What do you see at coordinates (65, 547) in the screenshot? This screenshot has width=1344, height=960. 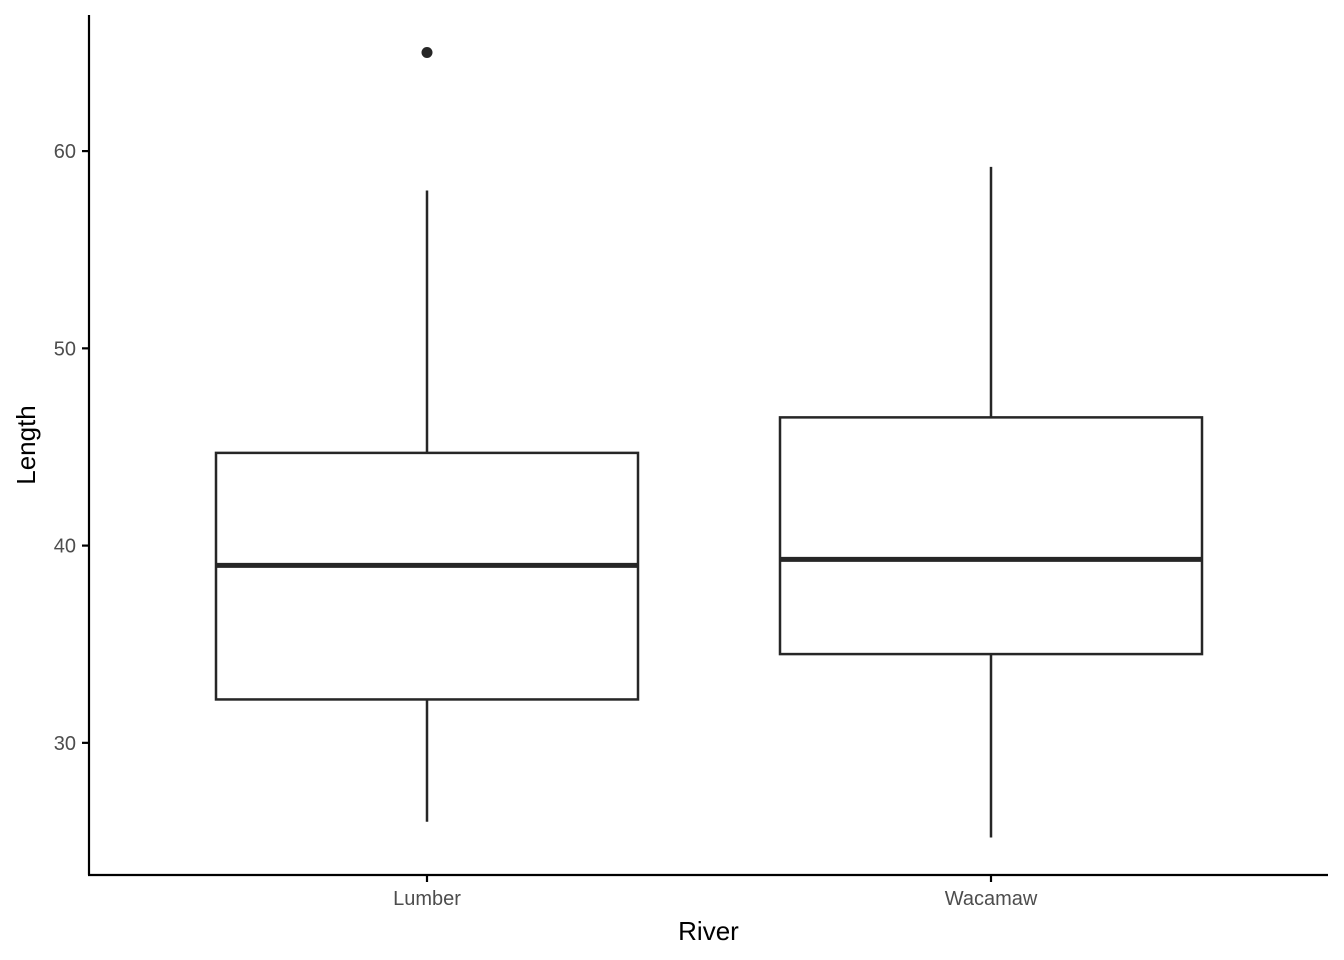 I see `y-tick-label: 40` at bounding box center [65, 547].